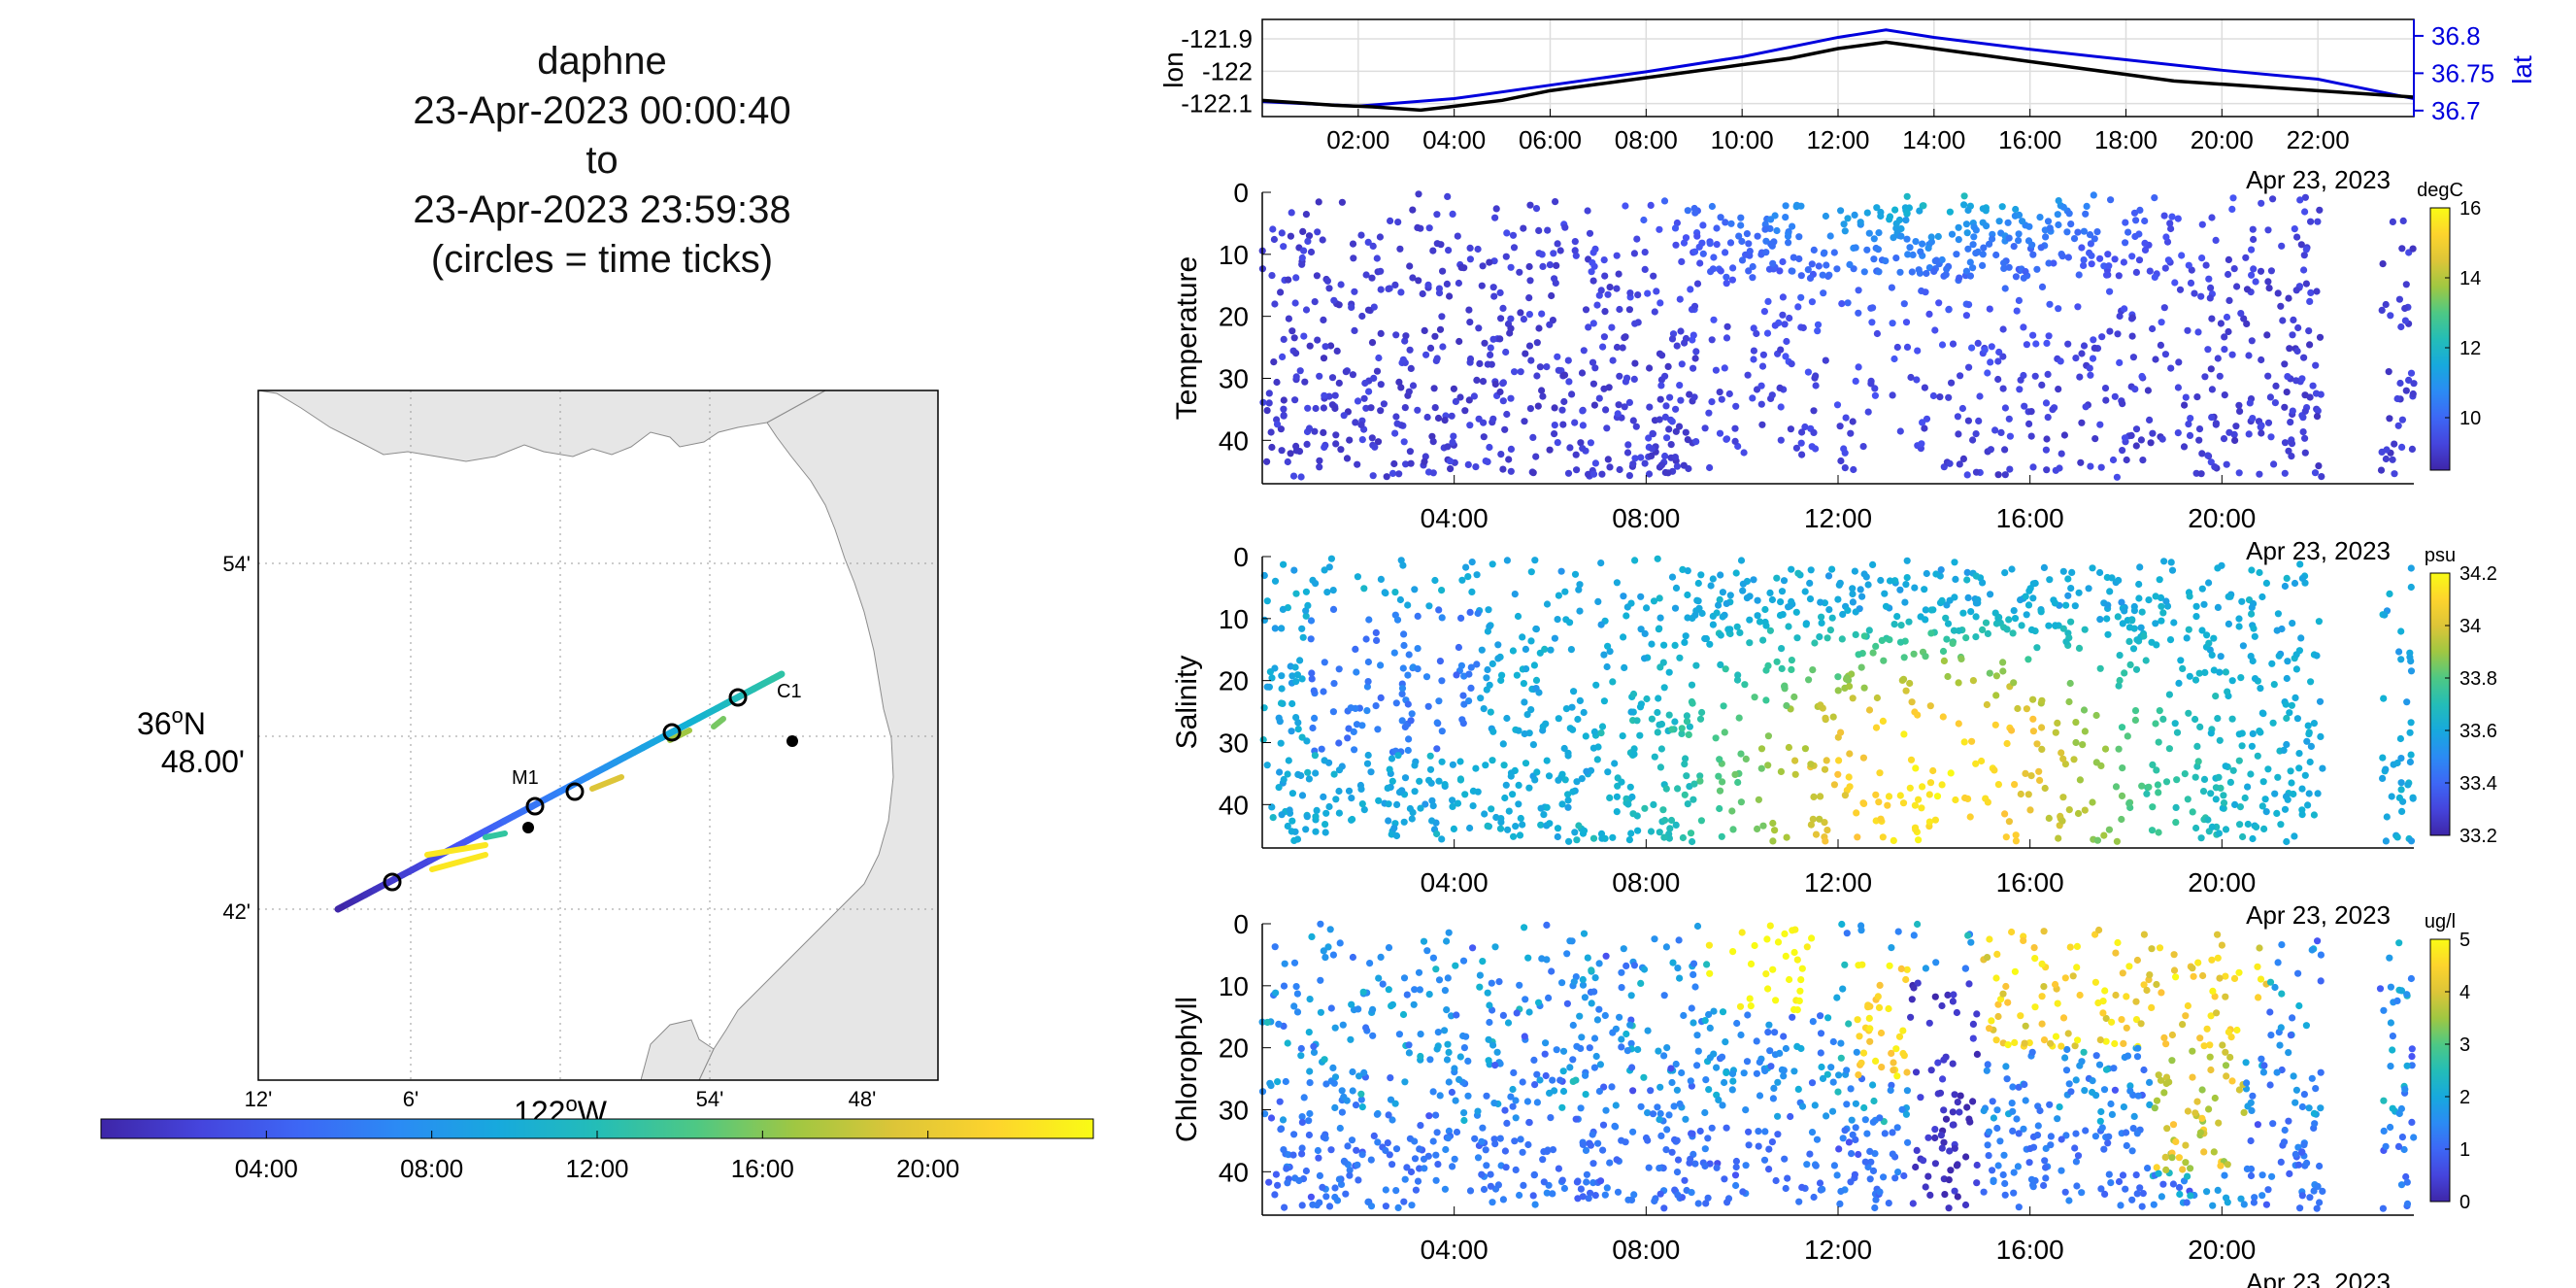 This screenshot has width=2576, height=1288. What do you see at coordinates (598, 735) in the screenshot?
I see `map-frame` at bounding box center [598, 735].